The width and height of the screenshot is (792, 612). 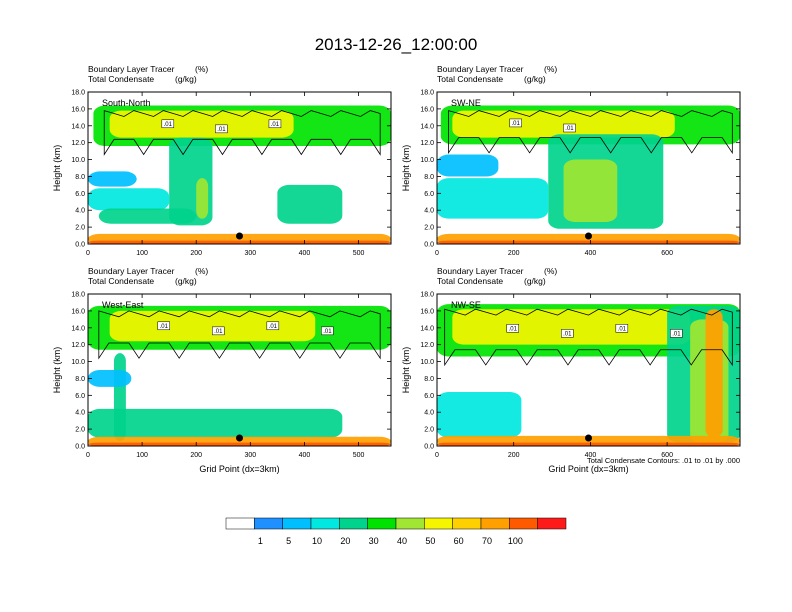 I want to click on y-tick-label: 16.0, so click(x=78, y=311).